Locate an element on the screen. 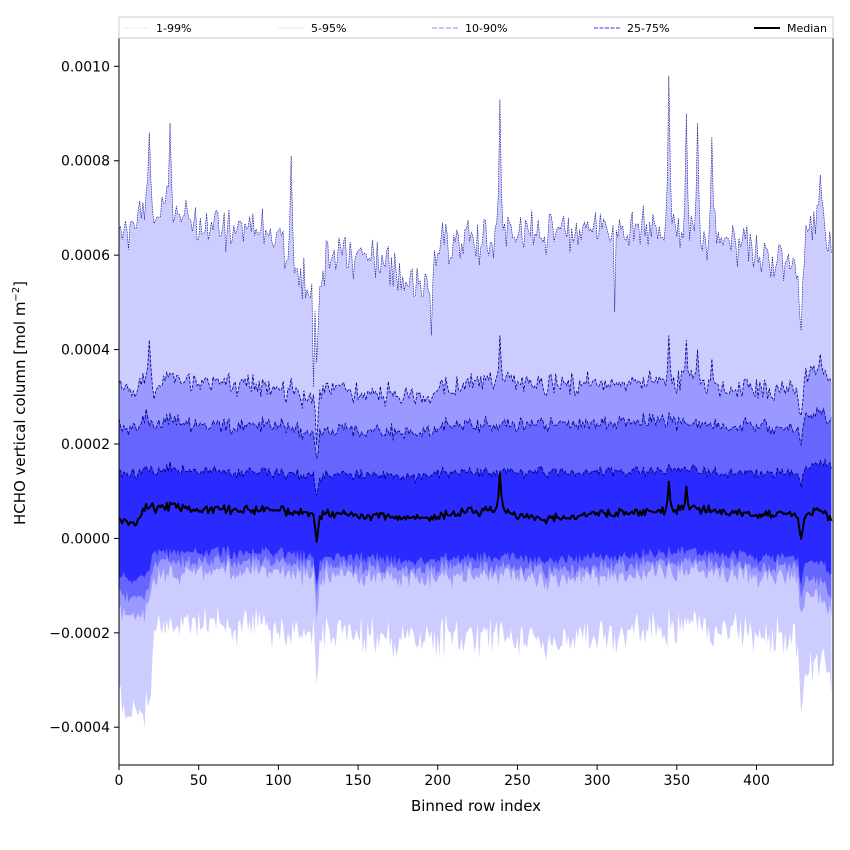 The height and width of the screenshot is (850, 850). y-tick-label: 0.0010 is located at coordinates (85, 67).